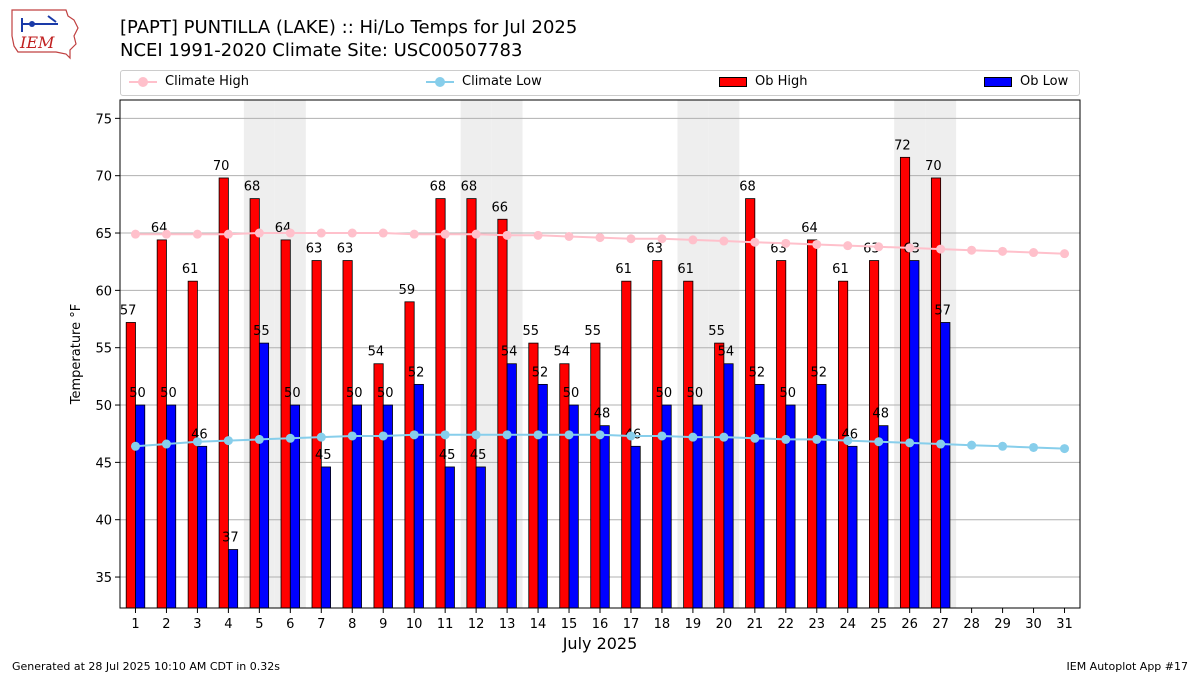  Describe the element at coordinates (135, 624) in the screenshot. I see `x-tick-label: 1` at that location.